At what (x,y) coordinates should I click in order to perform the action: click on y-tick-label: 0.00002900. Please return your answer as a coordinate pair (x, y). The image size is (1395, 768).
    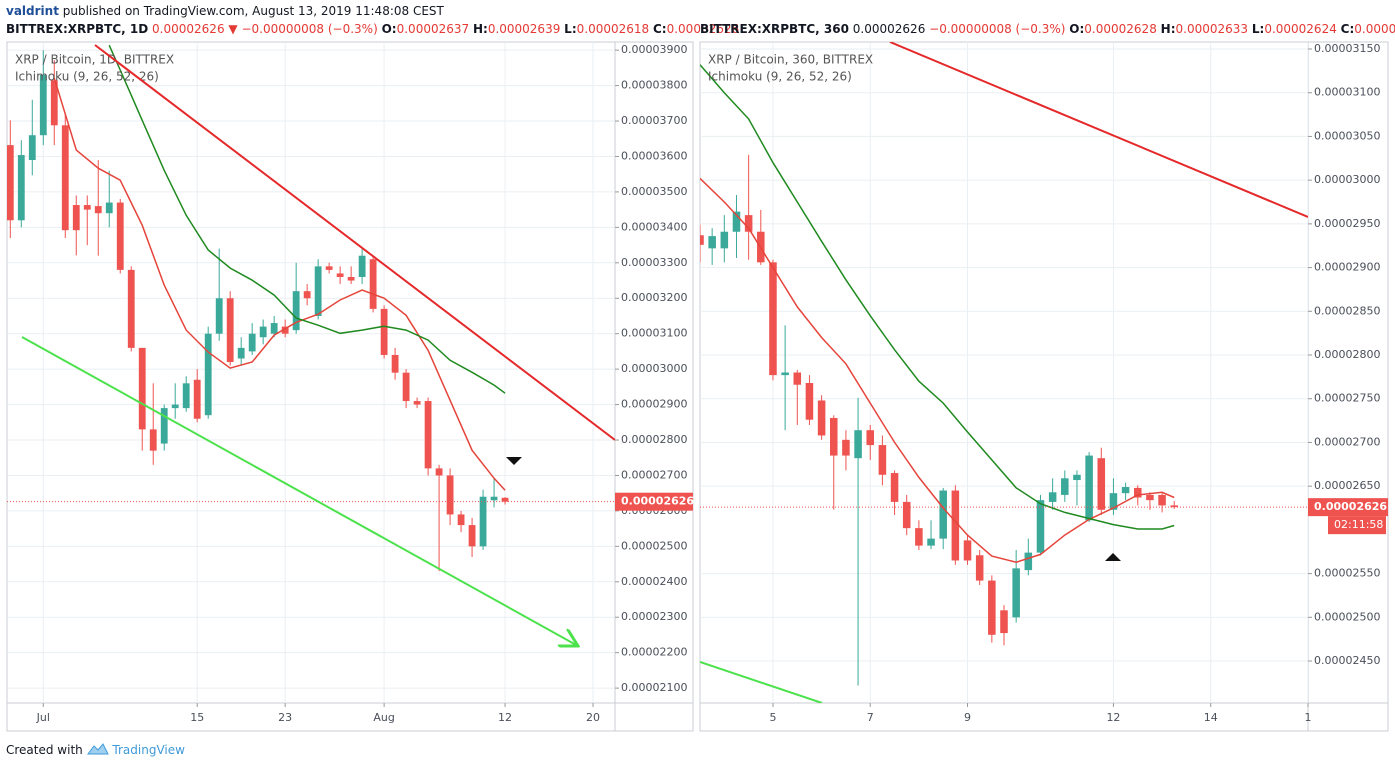
    Looking at the image, I should click on (654, 404).